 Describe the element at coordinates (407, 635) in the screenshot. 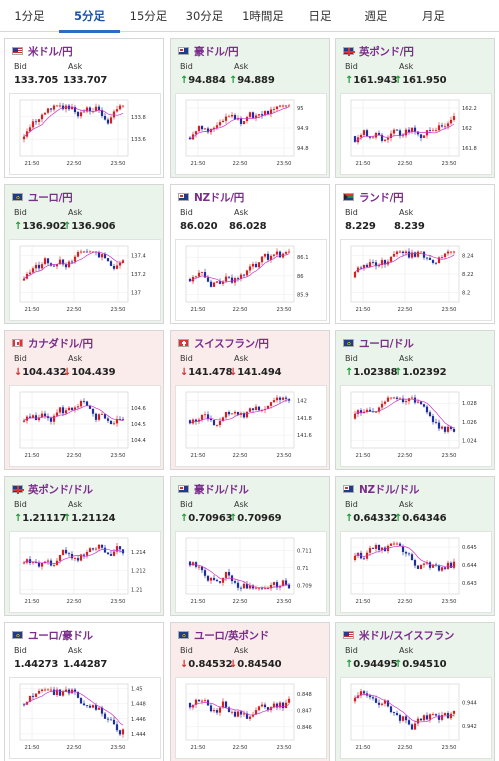

I see `currency-pair-link: 米ドル/スイスフラン` at that location.